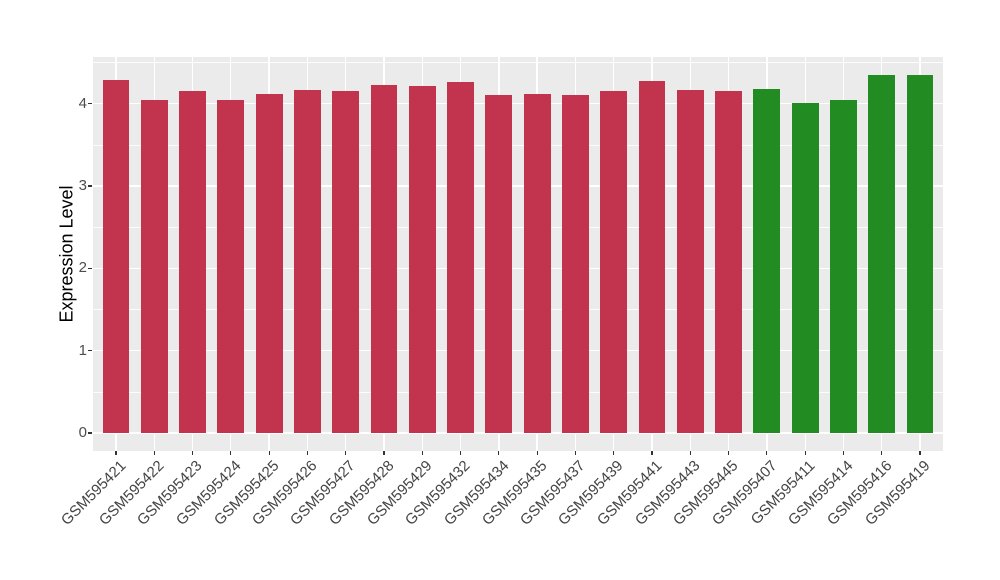  What do you see at coordinates (116, 256) in the screenshot?
I see `bar-GSM595421` at bounding box center [116, 256].